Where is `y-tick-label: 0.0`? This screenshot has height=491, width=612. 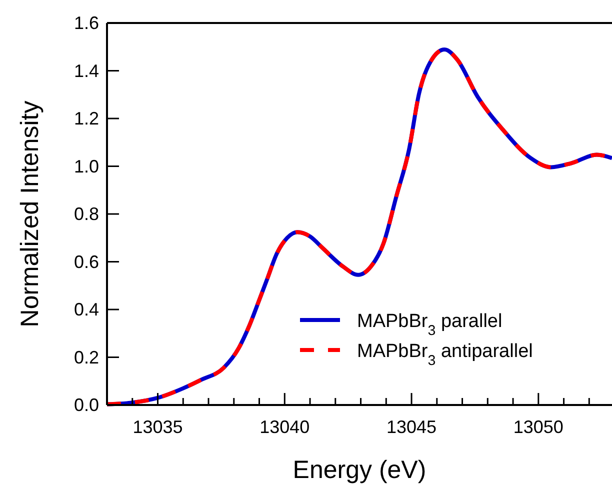 y-tick-label: 0.0 is located at coordinates (86, 405).